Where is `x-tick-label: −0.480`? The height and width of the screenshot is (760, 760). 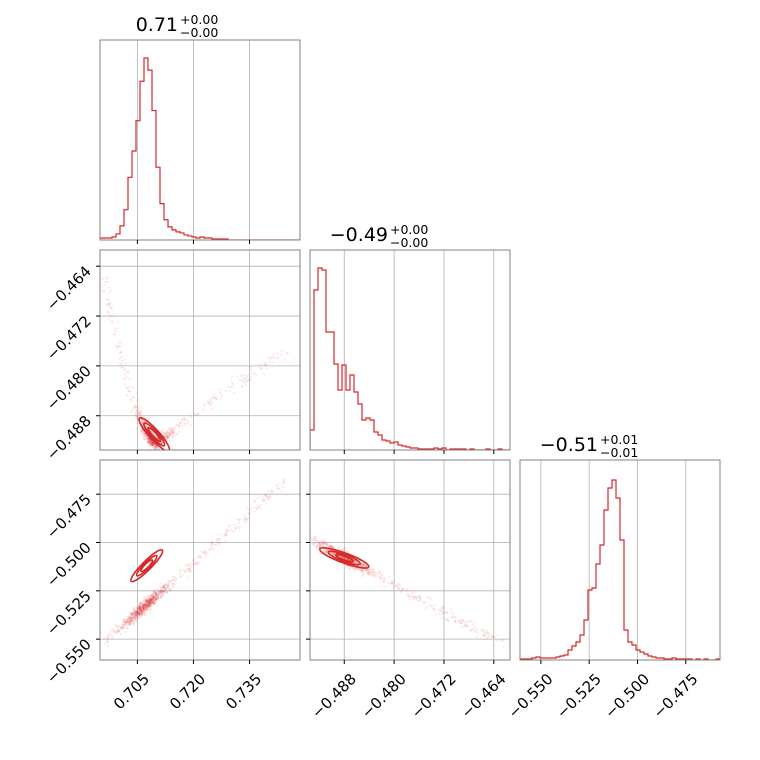 x-tick-label: −0.480 is located at coordinates (384, 696).